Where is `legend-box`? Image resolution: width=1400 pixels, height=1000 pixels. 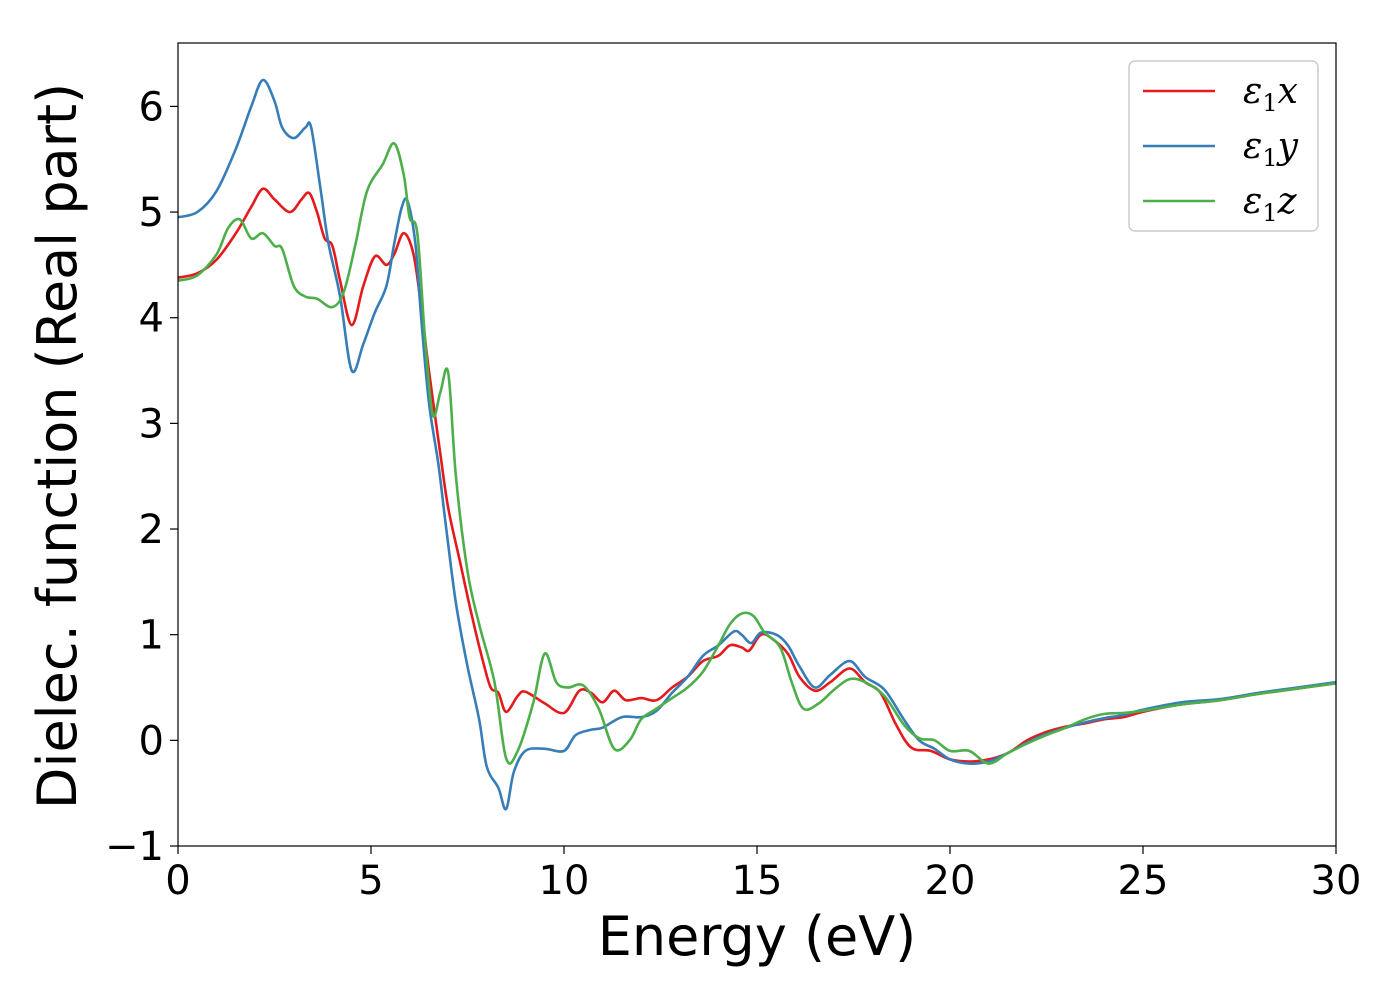
legend-box is located at coordinates (1223, 146).